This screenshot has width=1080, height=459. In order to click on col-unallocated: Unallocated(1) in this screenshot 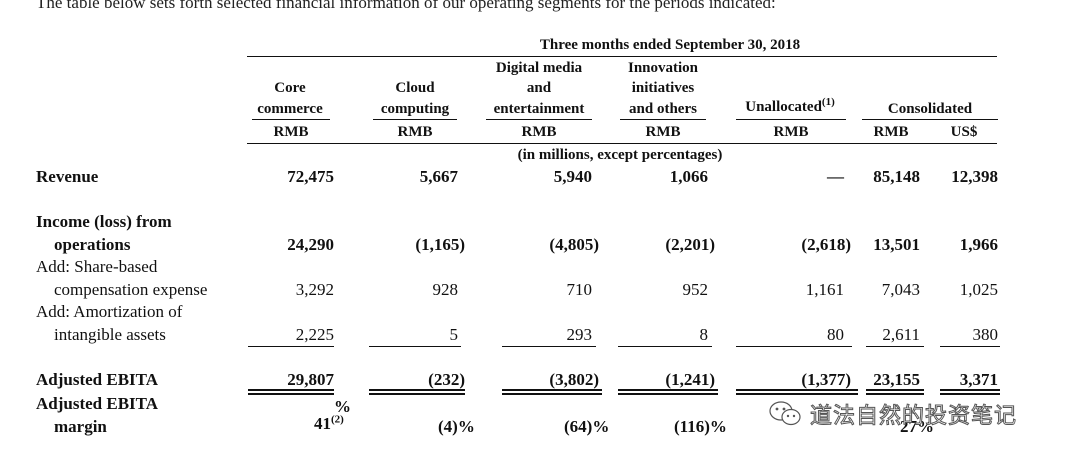, I will do `click(790, 106)`.